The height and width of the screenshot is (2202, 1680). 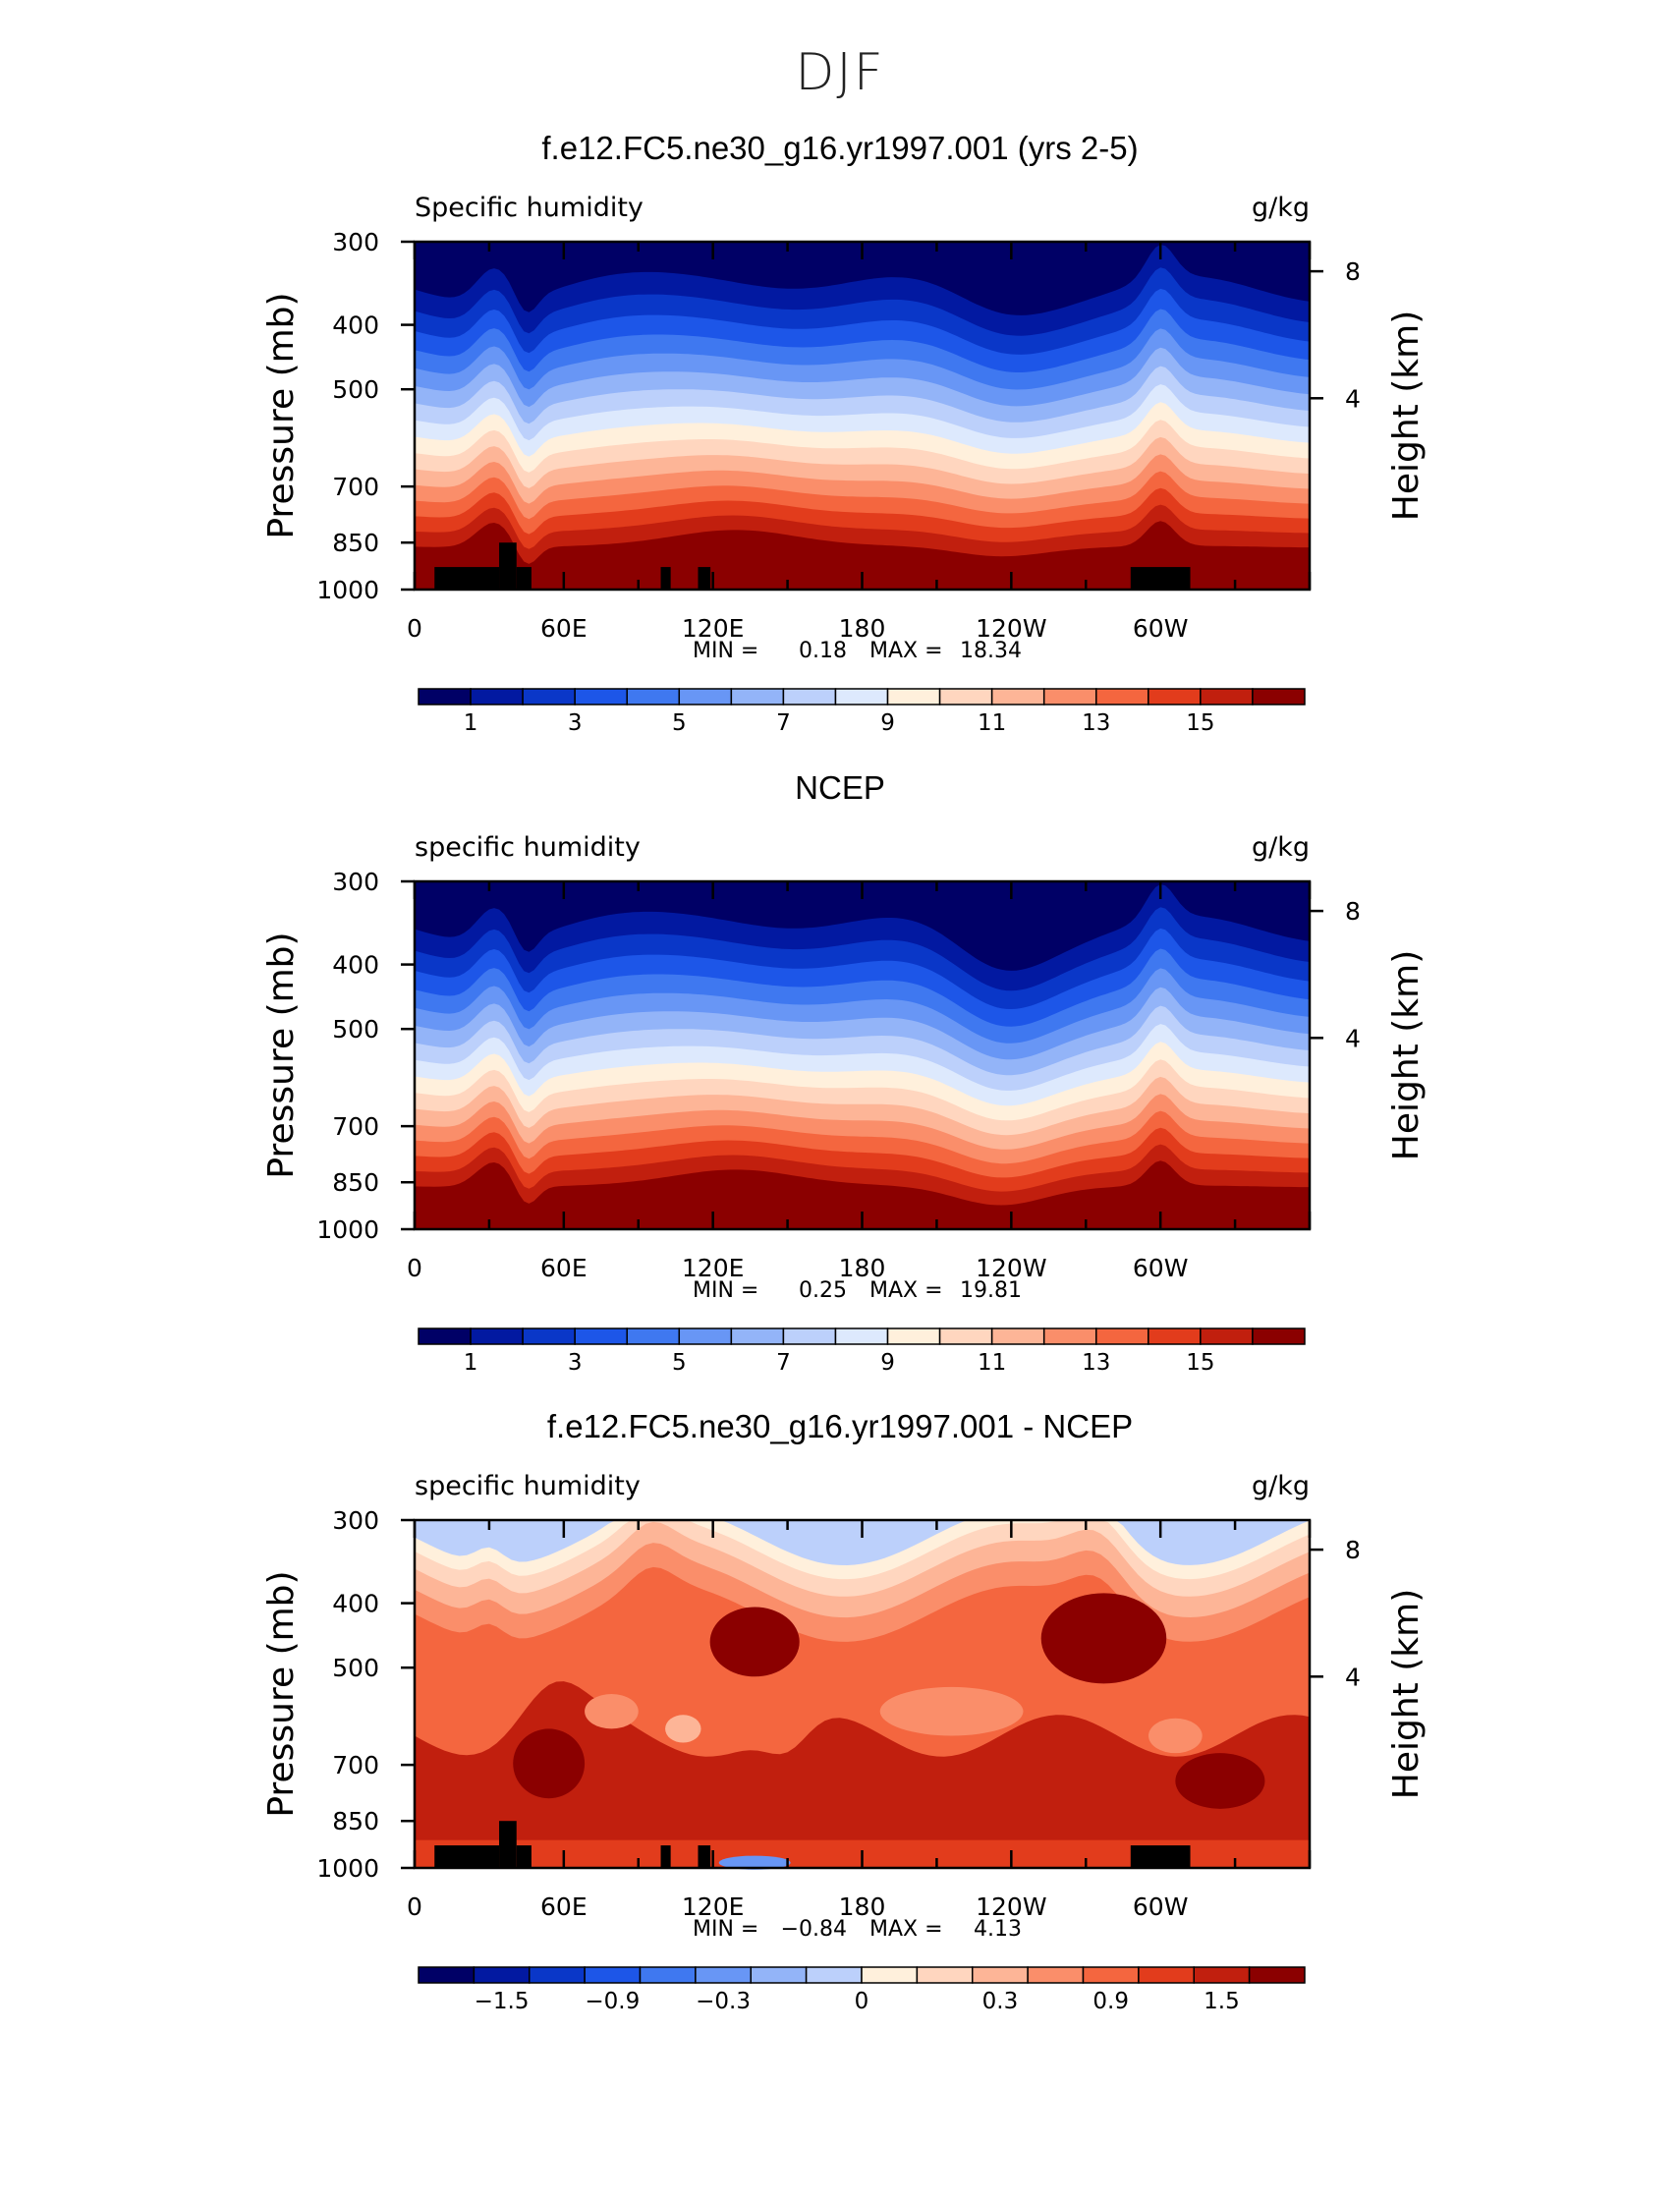 I want to click on terrain-mask, so click(x=812, y=566).